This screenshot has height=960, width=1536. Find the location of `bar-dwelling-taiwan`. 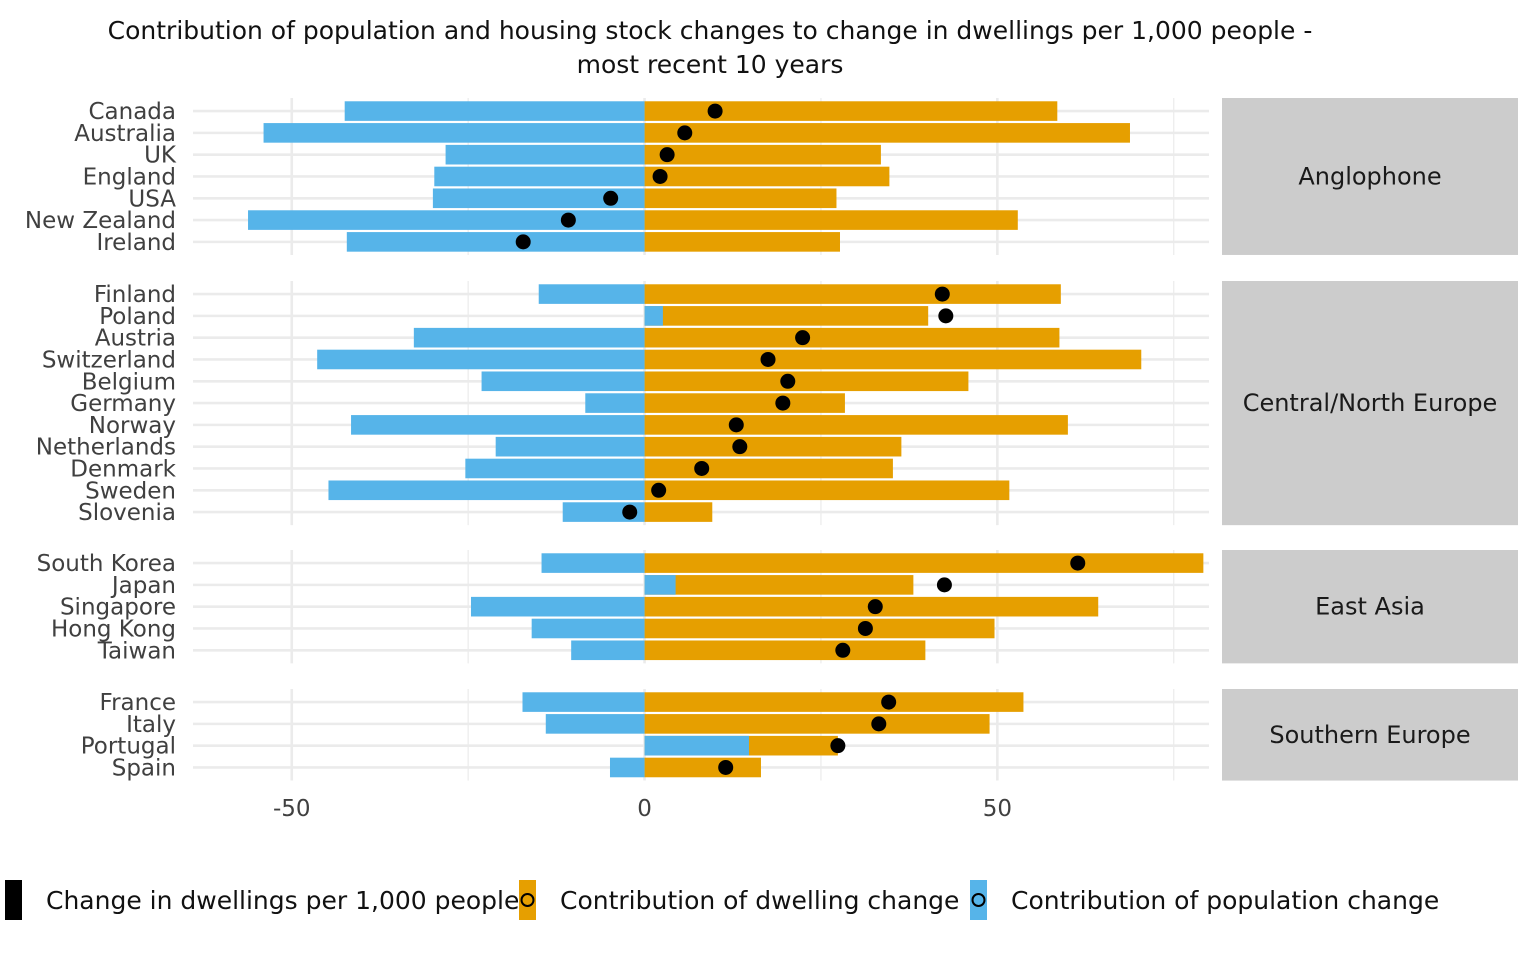

bar-dwelling-taiwan is located at coordinates (785, 650).